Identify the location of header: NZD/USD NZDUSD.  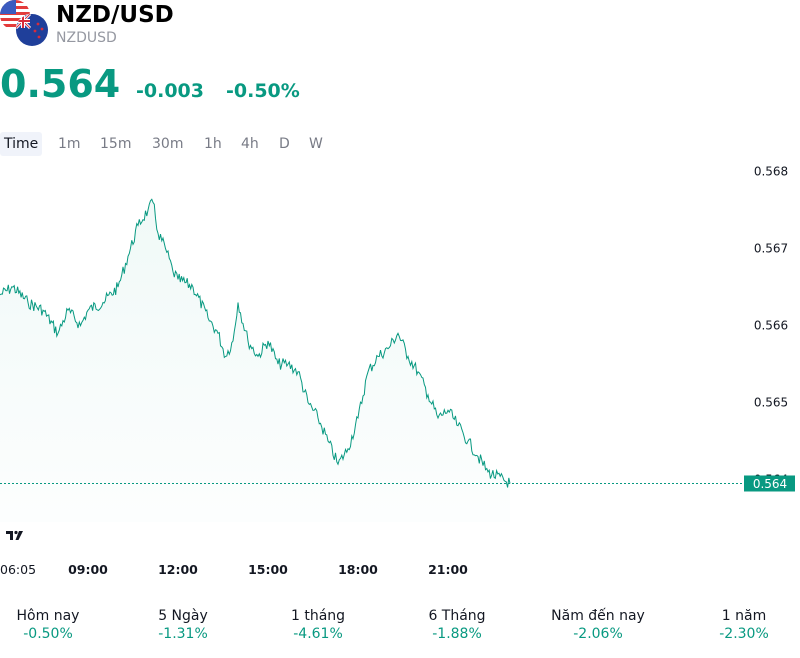
(400, 30).